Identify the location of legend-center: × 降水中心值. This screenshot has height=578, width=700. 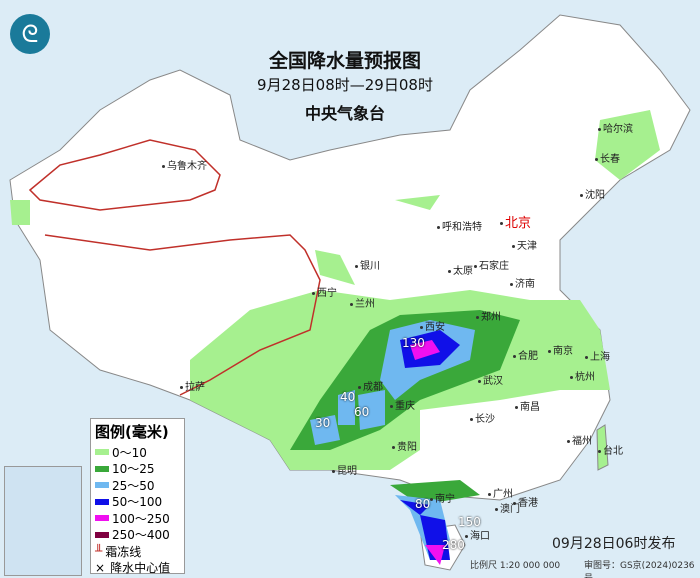
(133, 568).